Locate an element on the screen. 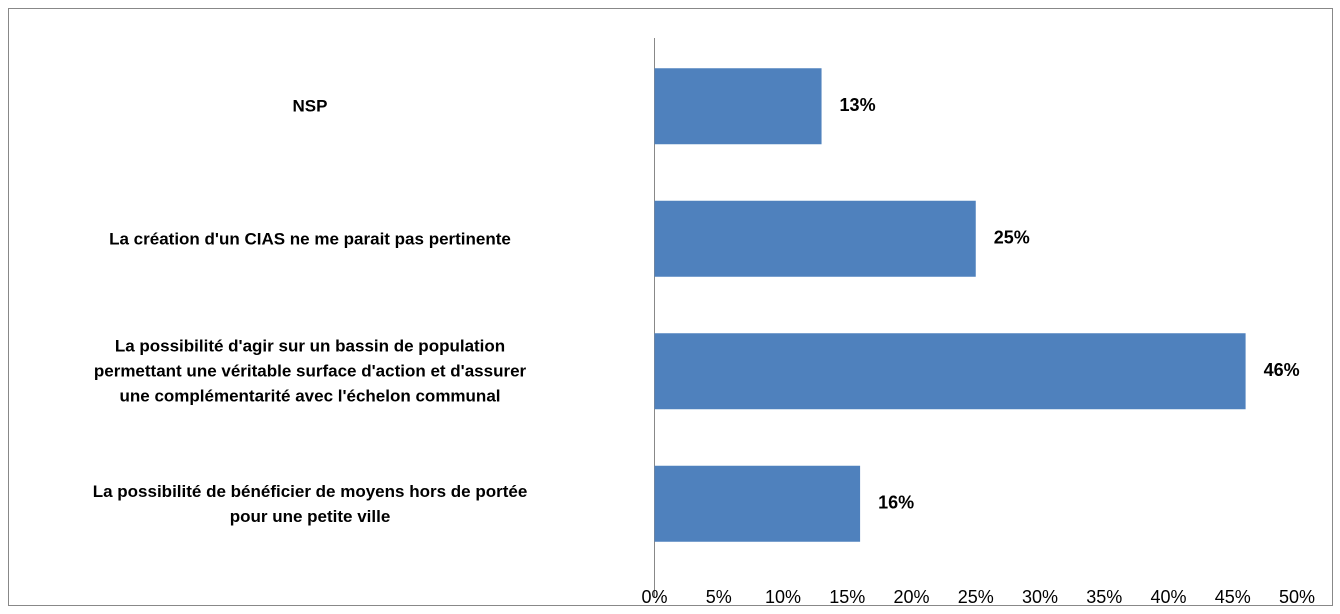  data-label: 46% is located at coordinates (1282, 370).